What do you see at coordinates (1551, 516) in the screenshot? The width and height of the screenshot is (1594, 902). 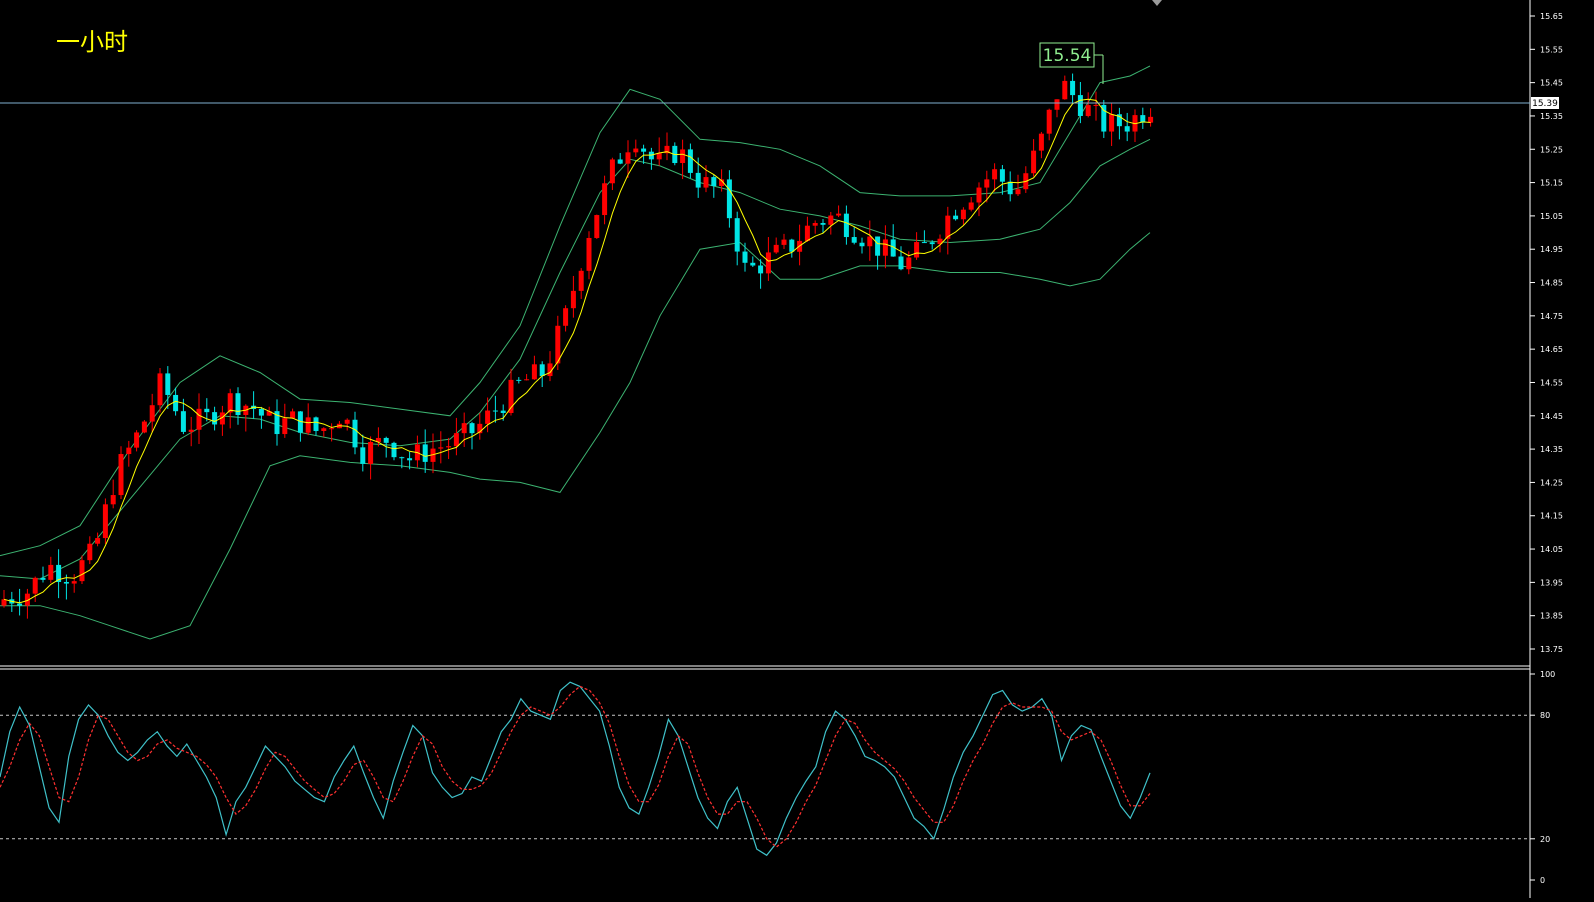 I see `price-tick-label: 14.15` at bounding box center [1551, 516].